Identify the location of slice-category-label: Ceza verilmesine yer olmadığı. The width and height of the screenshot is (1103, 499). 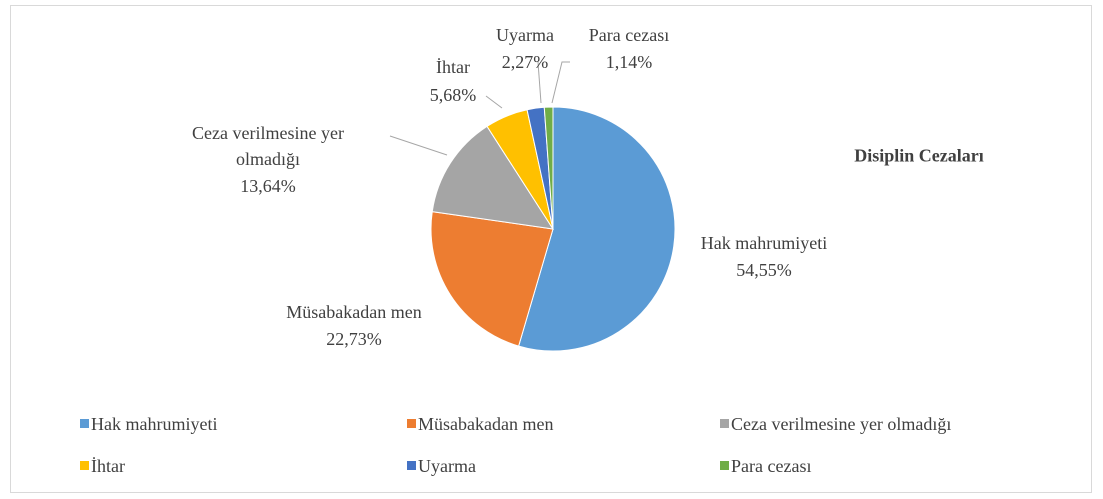
(268, 146).